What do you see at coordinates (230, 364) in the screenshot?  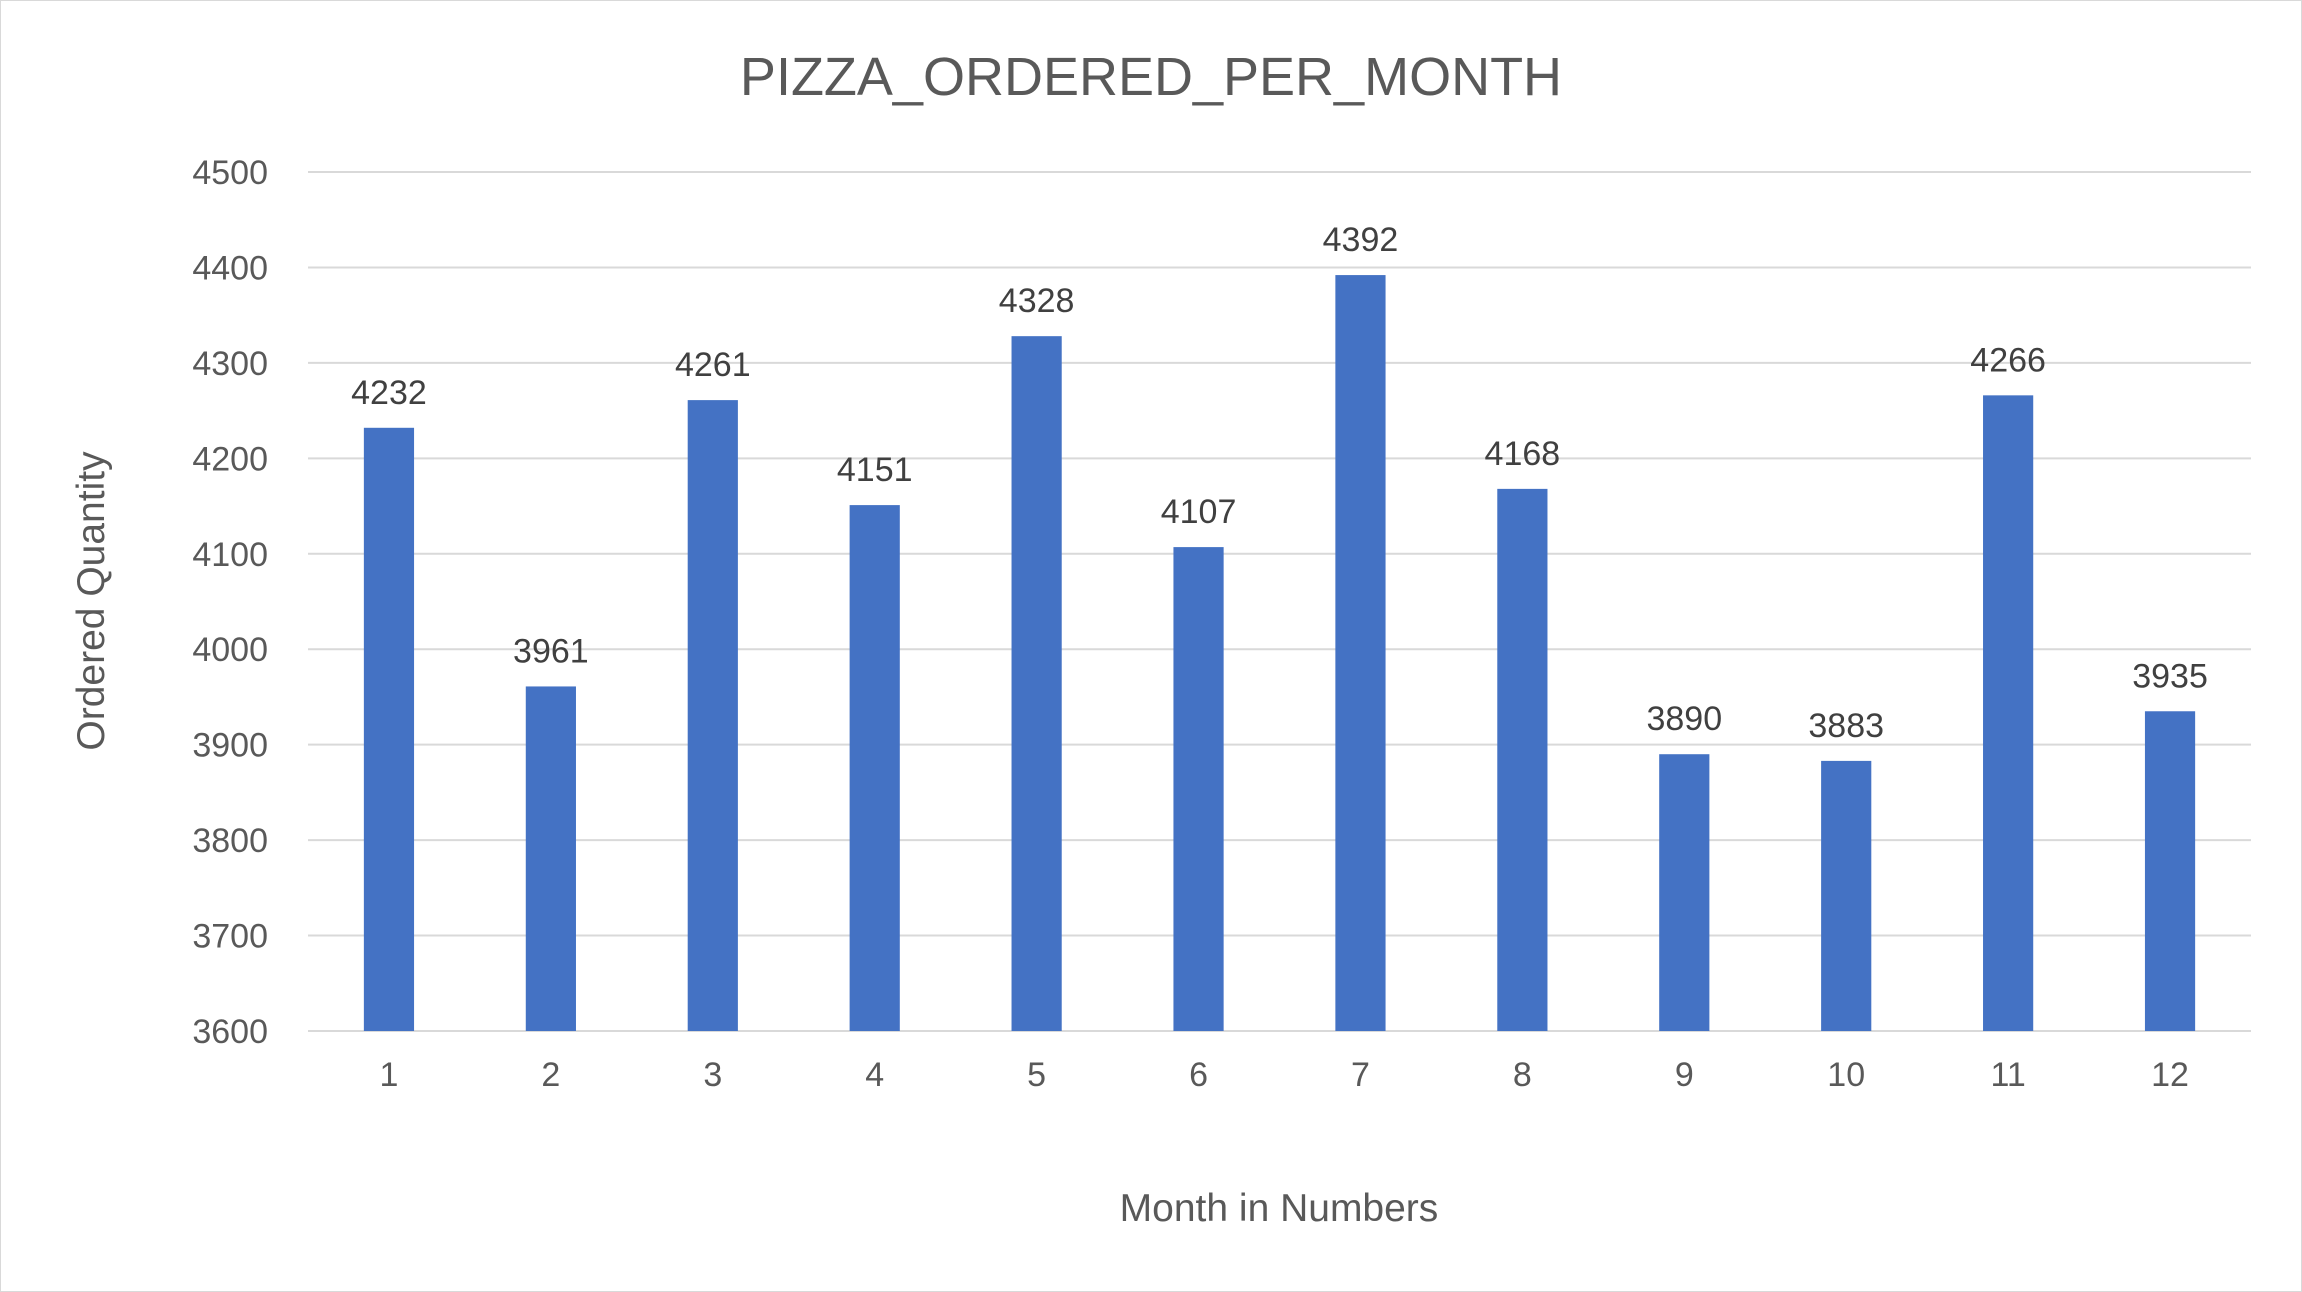 I see `y-tick-label: 4300` at bounding box center [230, 364].